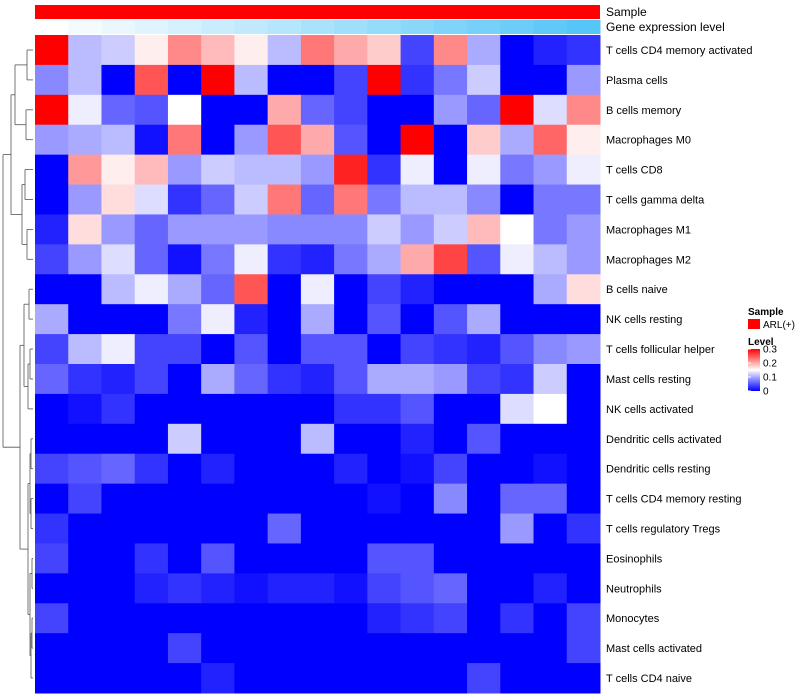  Describe the element at coordinates (317, 12) in the screenshot. I see `sample-annotation-bar` at that location.